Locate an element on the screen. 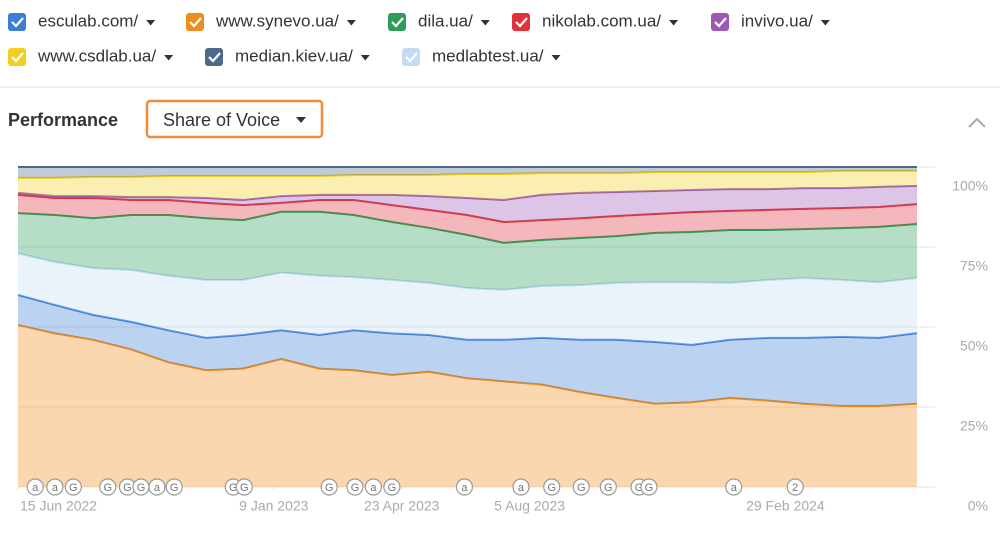  legend-label: median.kiev.ua/ is located at coordinates (294, 55).